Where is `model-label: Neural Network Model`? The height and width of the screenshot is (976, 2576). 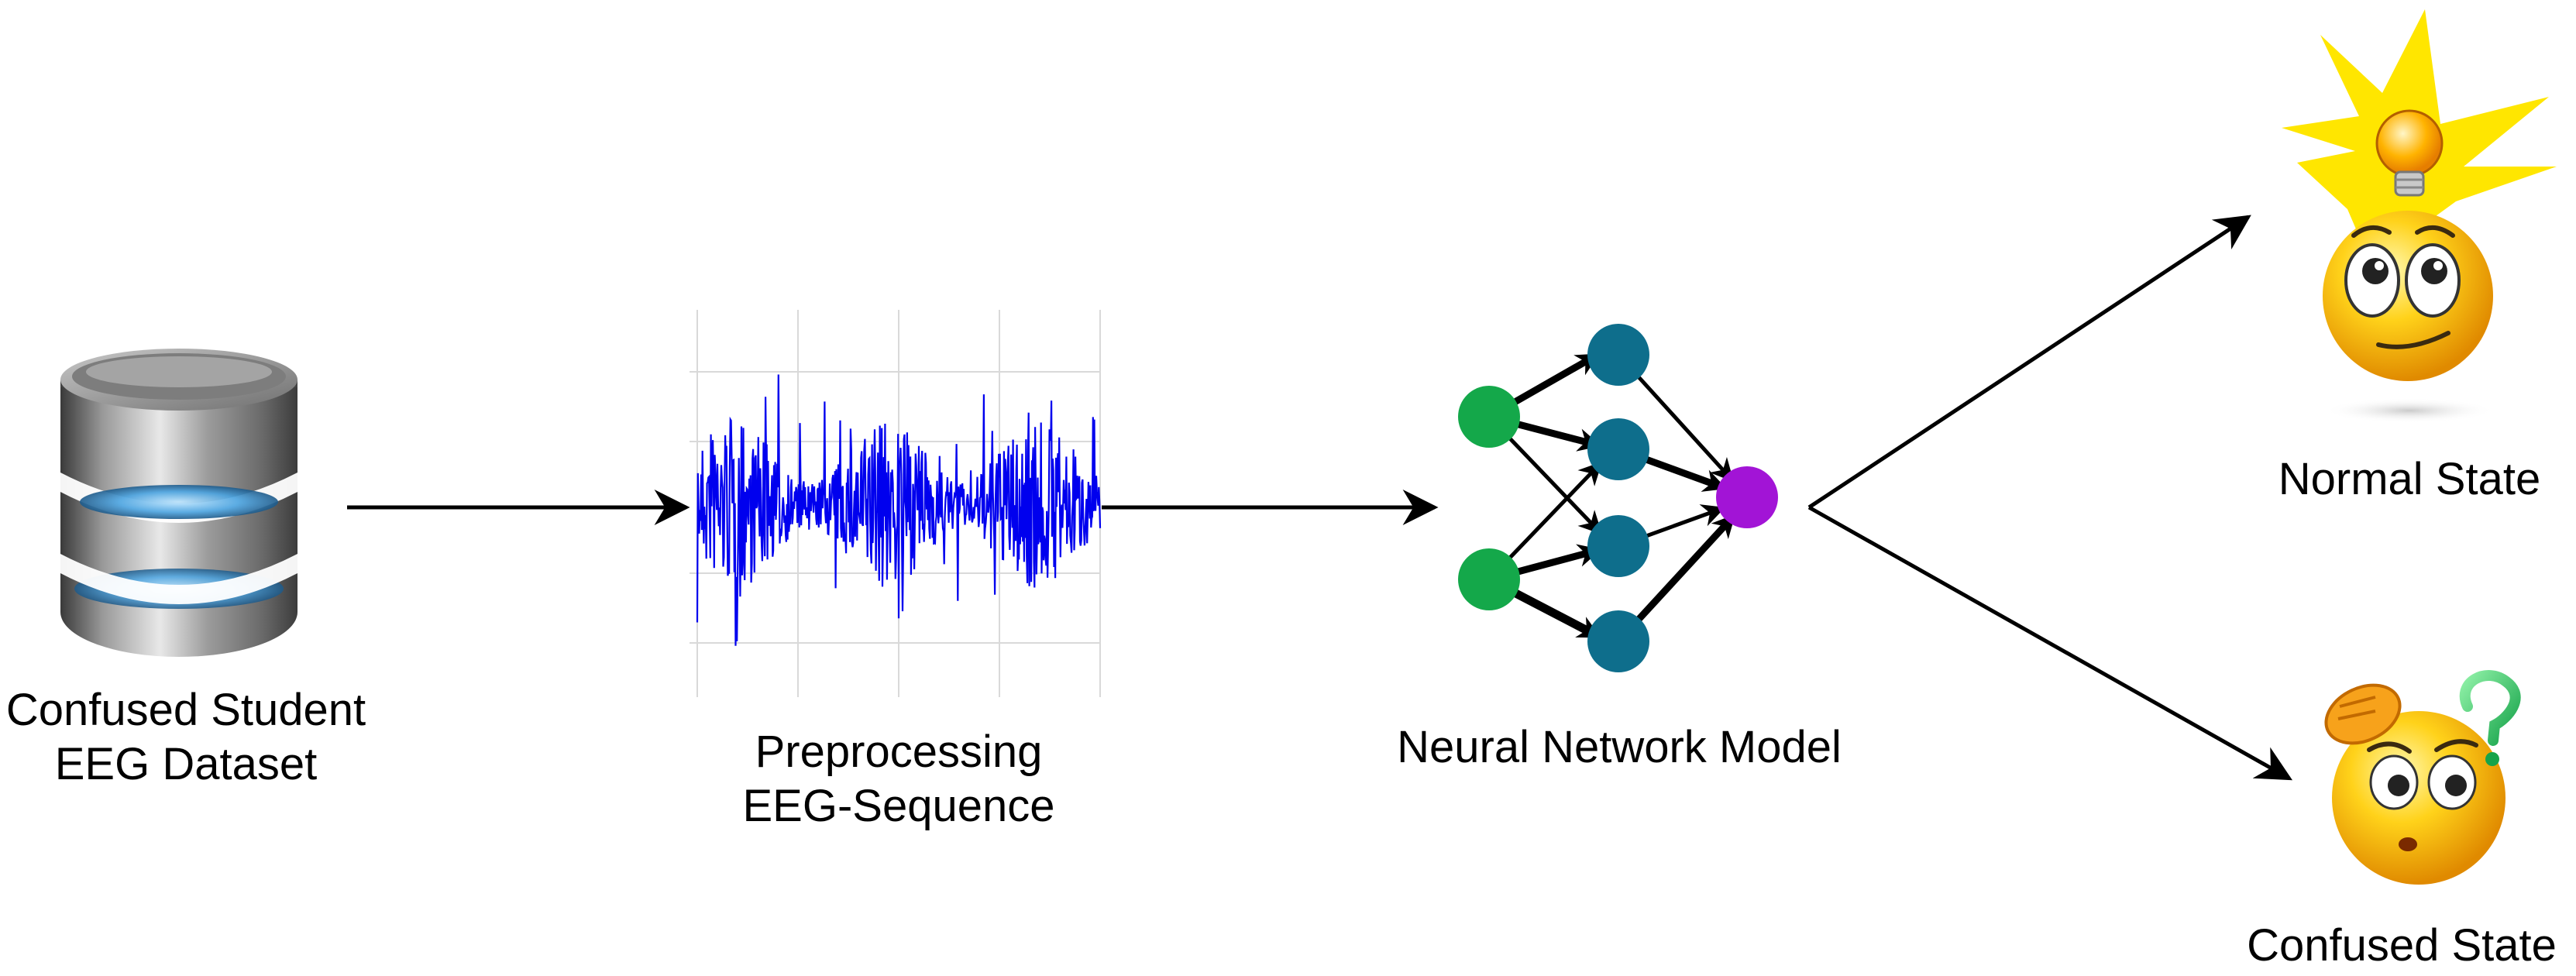 model-label: Neural Network Model is located at coordinates (1619, 747).